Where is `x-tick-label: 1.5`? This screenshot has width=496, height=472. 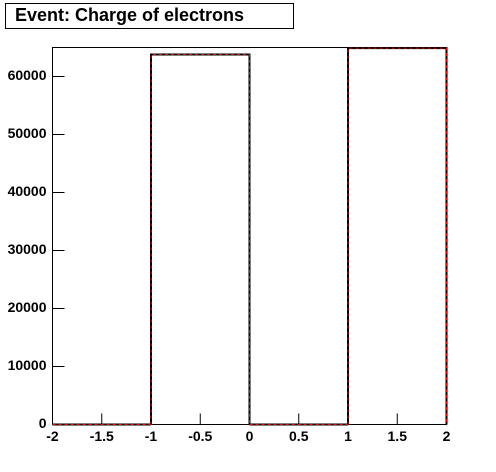
x-tick-label: 1.5 is located at coordinates (398, 436).